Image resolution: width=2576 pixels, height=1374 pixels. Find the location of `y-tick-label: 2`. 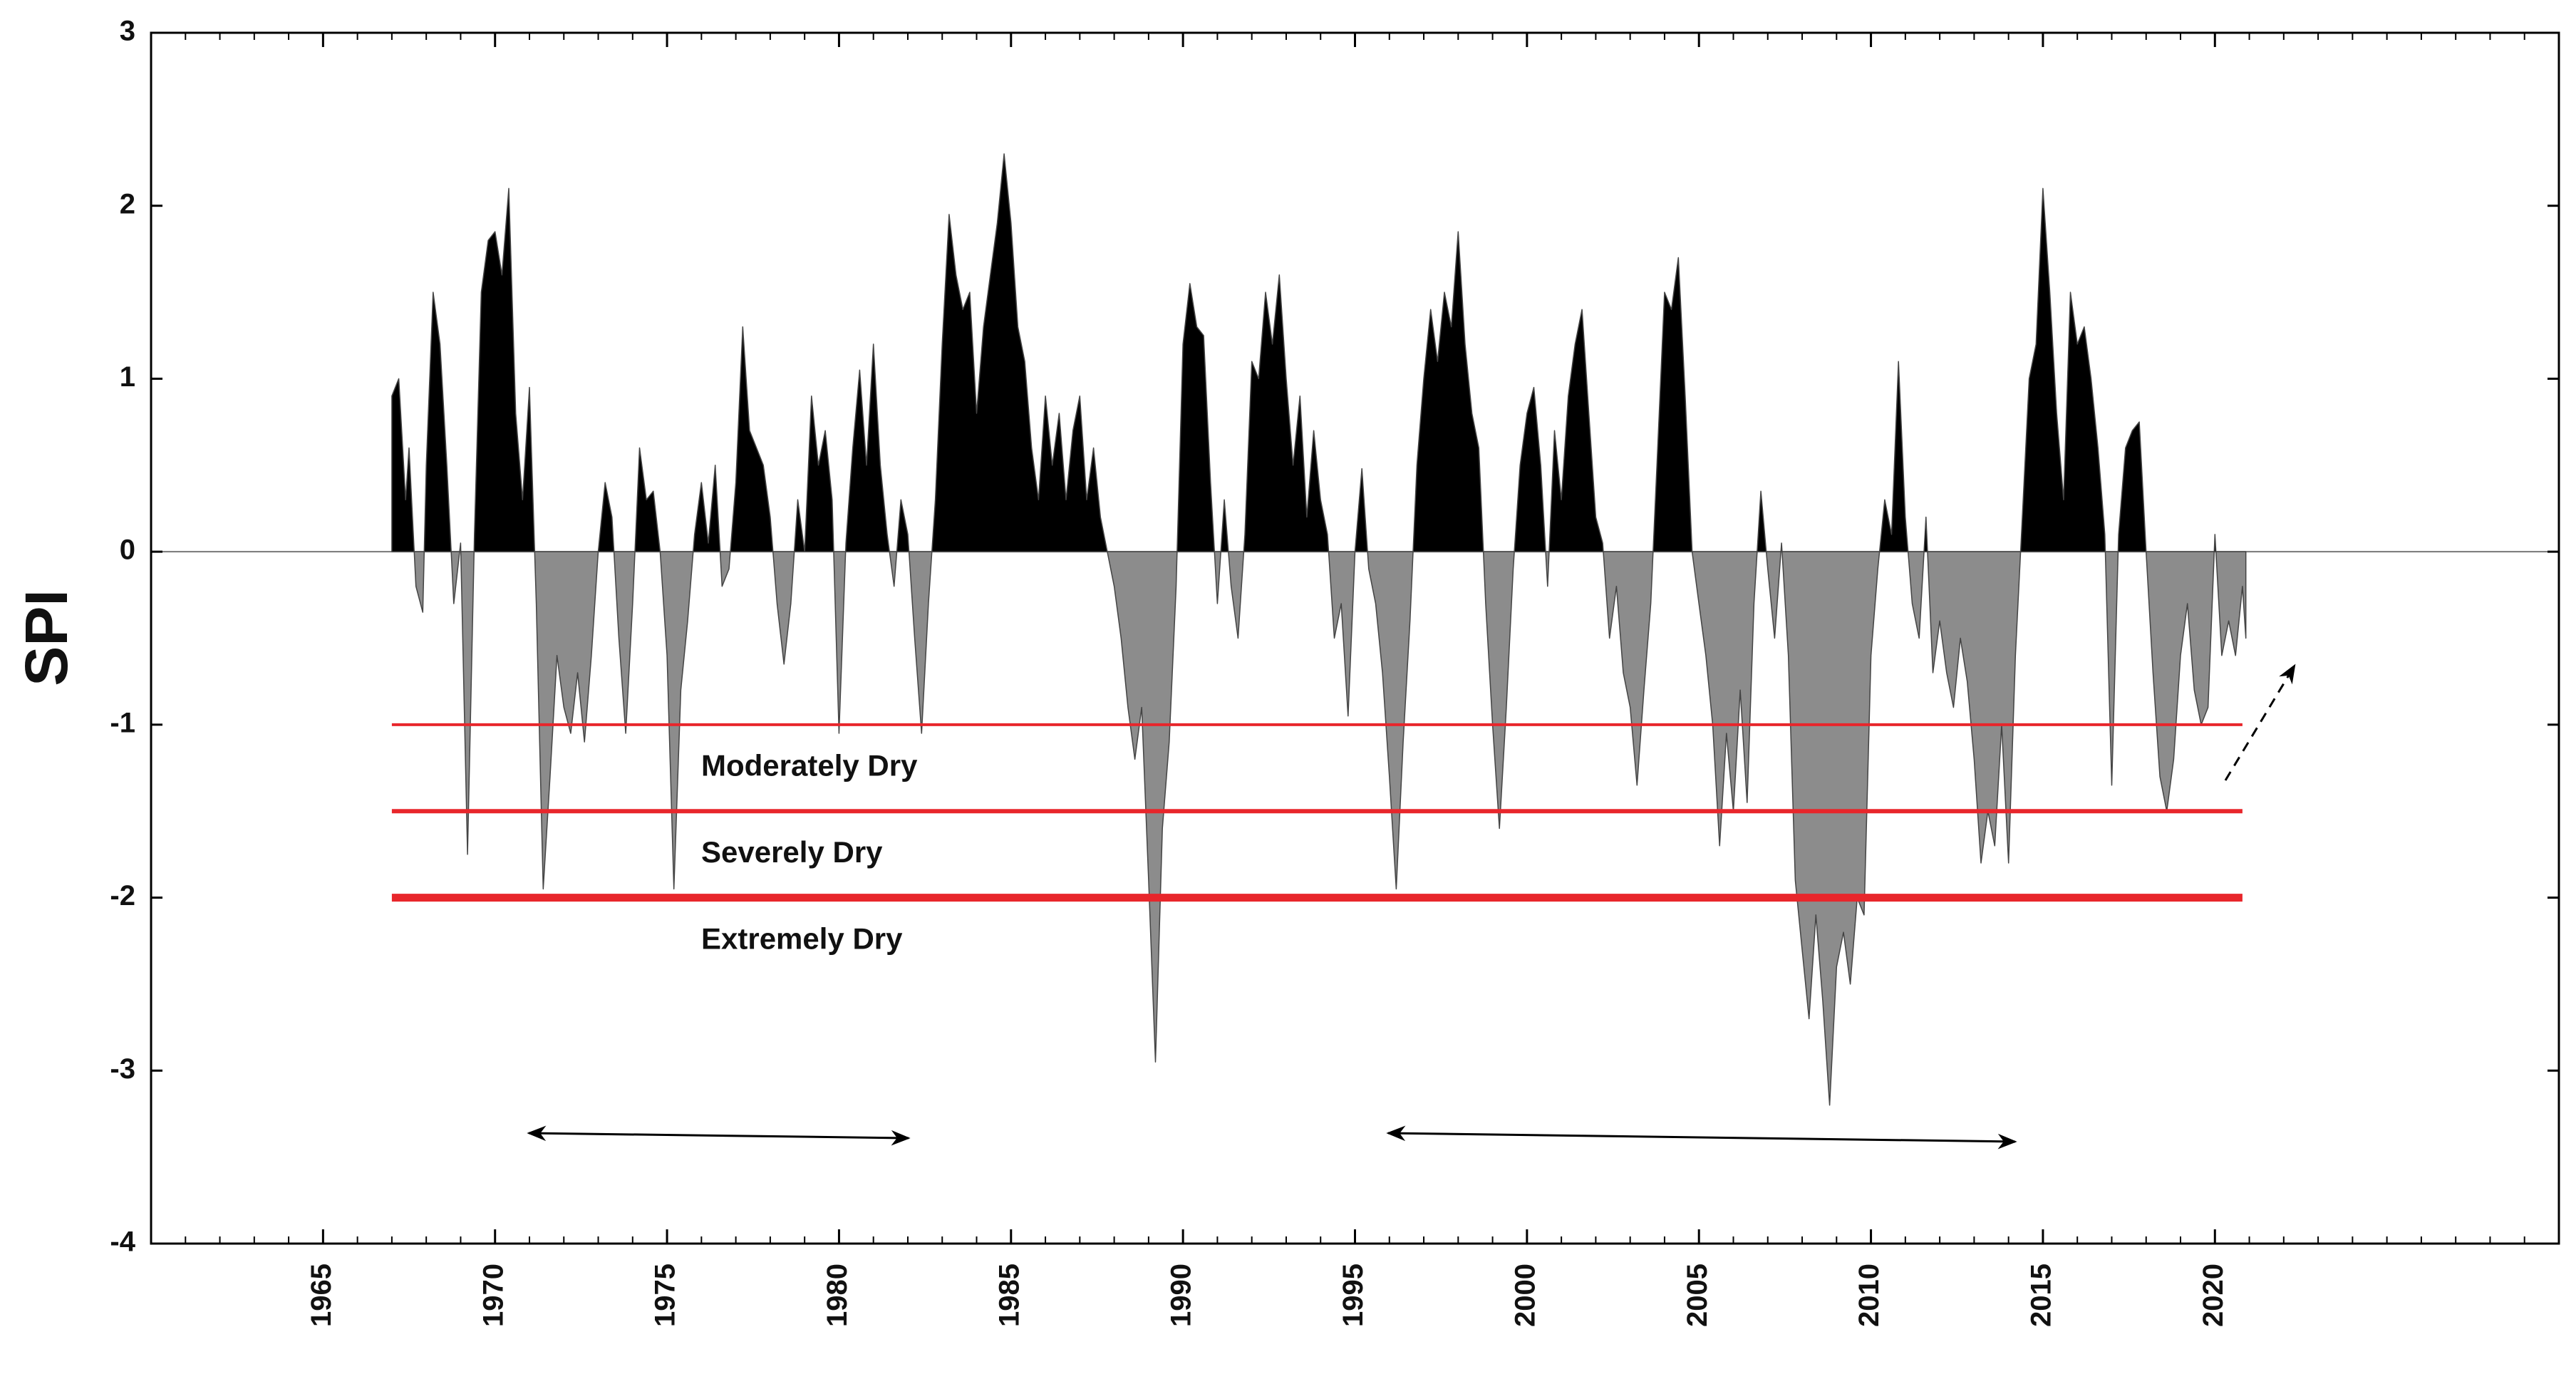

y-tick-label: 2 is located at coordinates (128, 204).